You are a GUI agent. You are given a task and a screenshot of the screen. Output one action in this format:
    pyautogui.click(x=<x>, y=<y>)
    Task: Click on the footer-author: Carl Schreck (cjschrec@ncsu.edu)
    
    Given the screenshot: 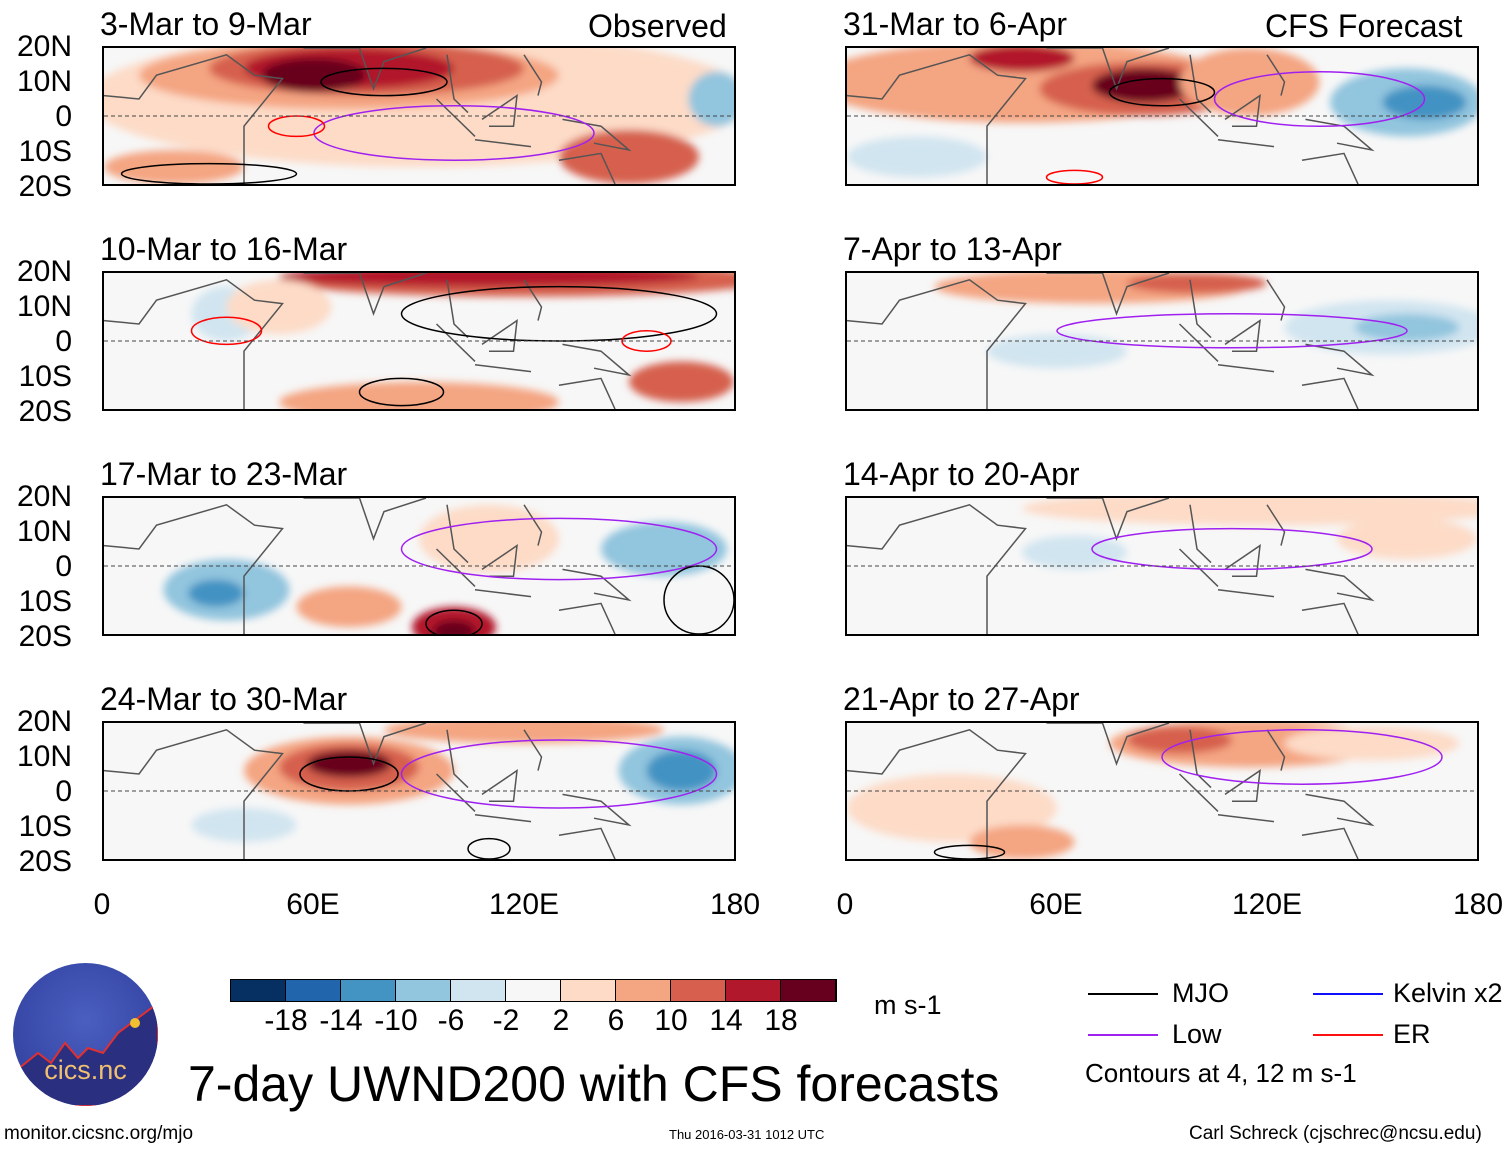 What is the action you would take?
    pyautogui.click(x=1335, y=1133)
    